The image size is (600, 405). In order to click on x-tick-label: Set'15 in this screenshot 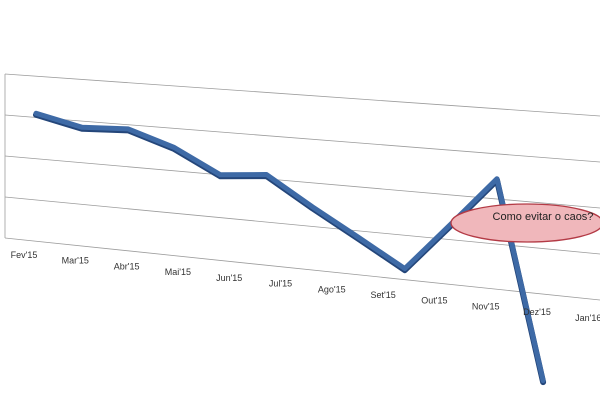, I will do `click(382, 295)`.